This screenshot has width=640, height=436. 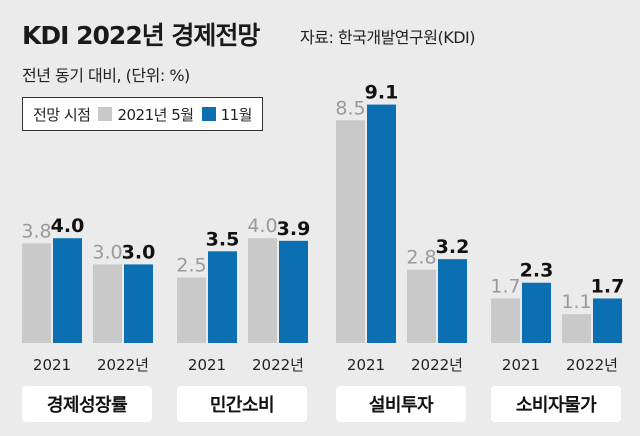 What do you see at coordinates (106, 75) in the screenshot?
I see `chart-subtitle: 전년 동기 대비, (단위: %)` at bounding box center [106, 75].